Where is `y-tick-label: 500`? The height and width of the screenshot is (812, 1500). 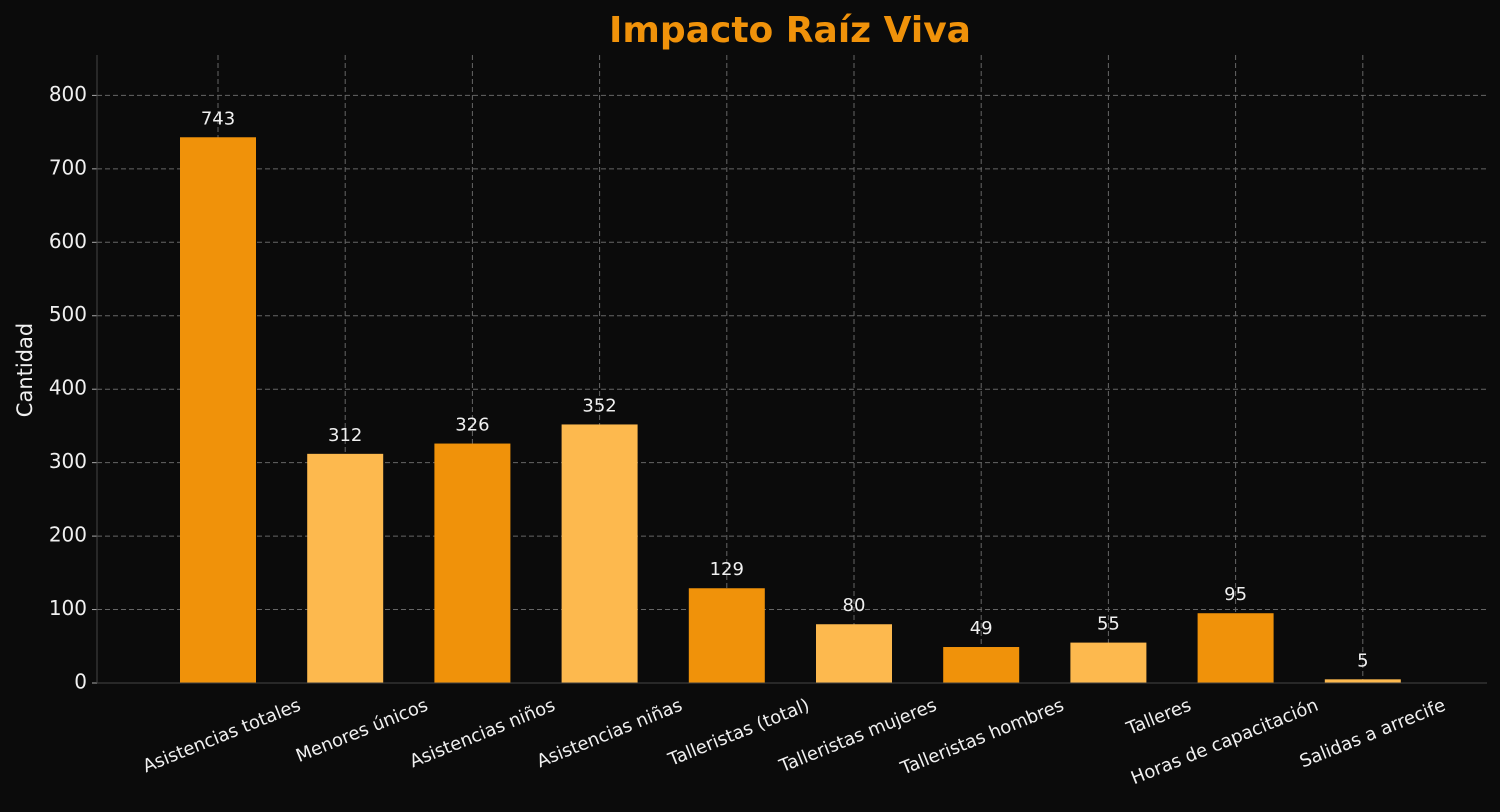
y-tick-label: 500 is located at coordinates (68, 314).